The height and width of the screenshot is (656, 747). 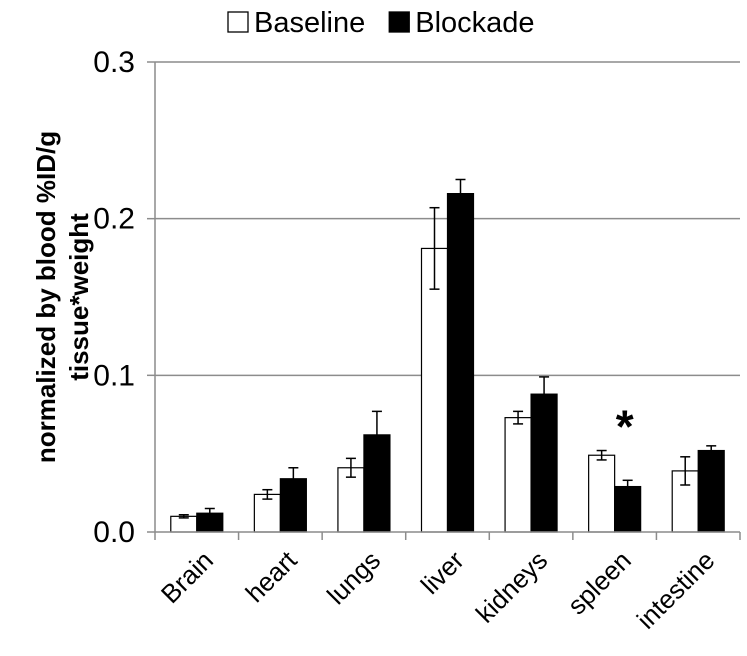 What do you see at coordinates (602, 493) in the screenshot?
I see `bar-baseline-spleen` at bounding box center [602, 493].